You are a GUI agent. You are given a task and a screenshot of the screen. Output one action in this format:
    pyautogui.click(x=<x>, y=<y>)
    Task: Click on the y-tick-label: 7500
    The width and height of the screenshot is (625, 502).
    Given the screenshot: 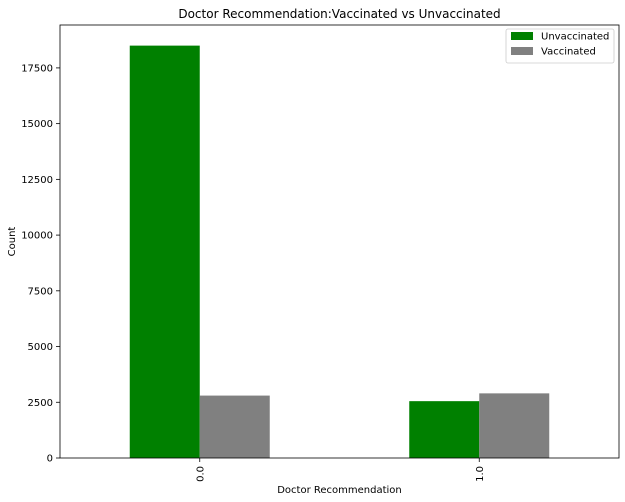 What is the action you would take?
    pyautogui.click(x=40, y=291)
    